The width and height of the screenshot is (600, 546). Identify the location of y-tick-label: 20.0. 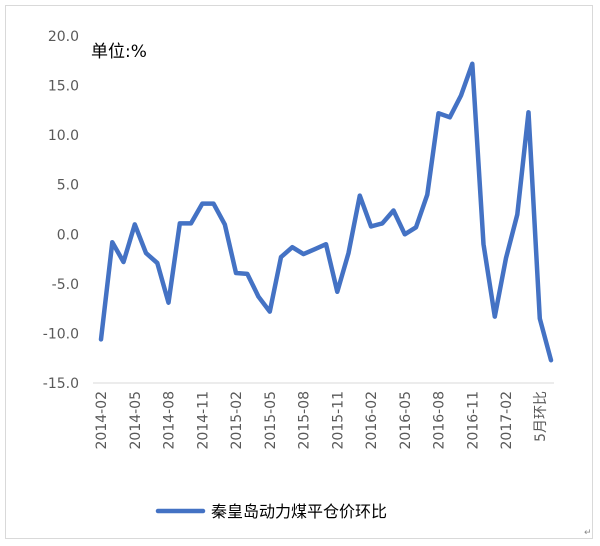
(63, 37).